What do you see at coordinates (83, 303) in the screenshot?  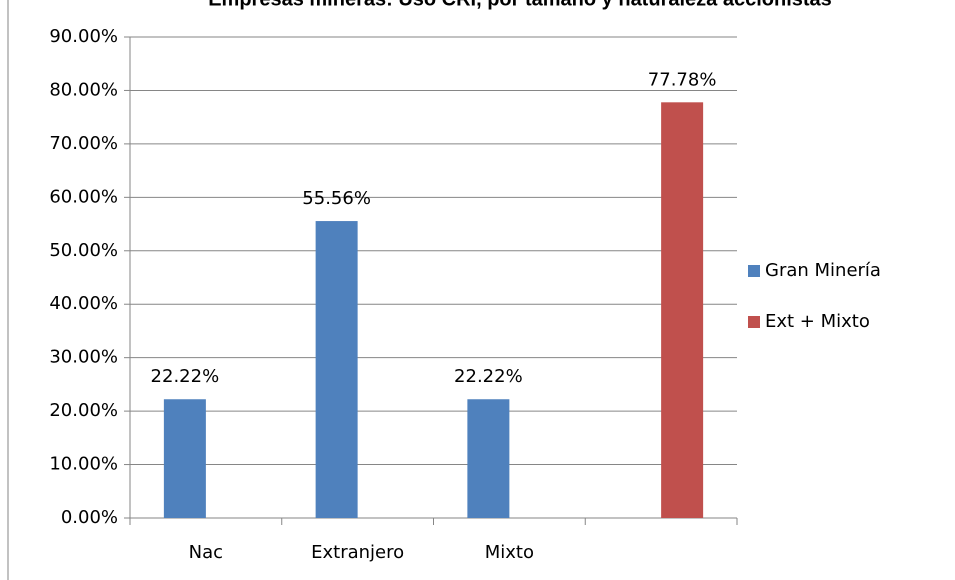 I see `y-tick-label: 40.00%` at bounding box center [83, 303].